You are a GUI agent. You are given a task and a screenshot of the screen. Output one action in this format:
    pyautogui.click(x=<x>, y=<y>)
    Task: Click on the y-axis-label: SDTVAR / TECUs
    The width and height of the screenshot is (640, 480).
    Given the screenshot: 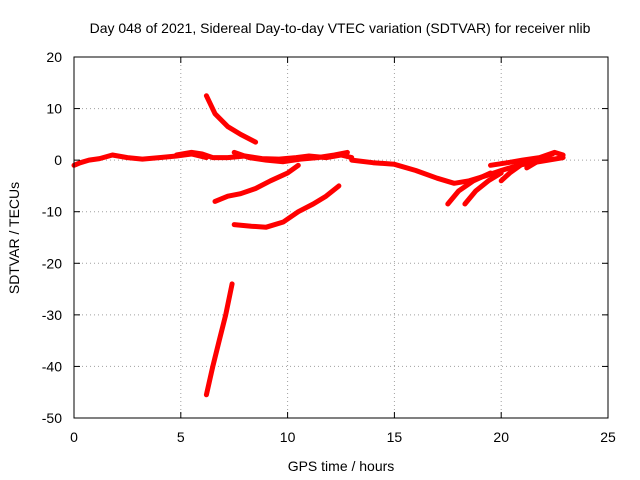 What is the action you would take?
    pyautogui.click(x=14, y=238)
    